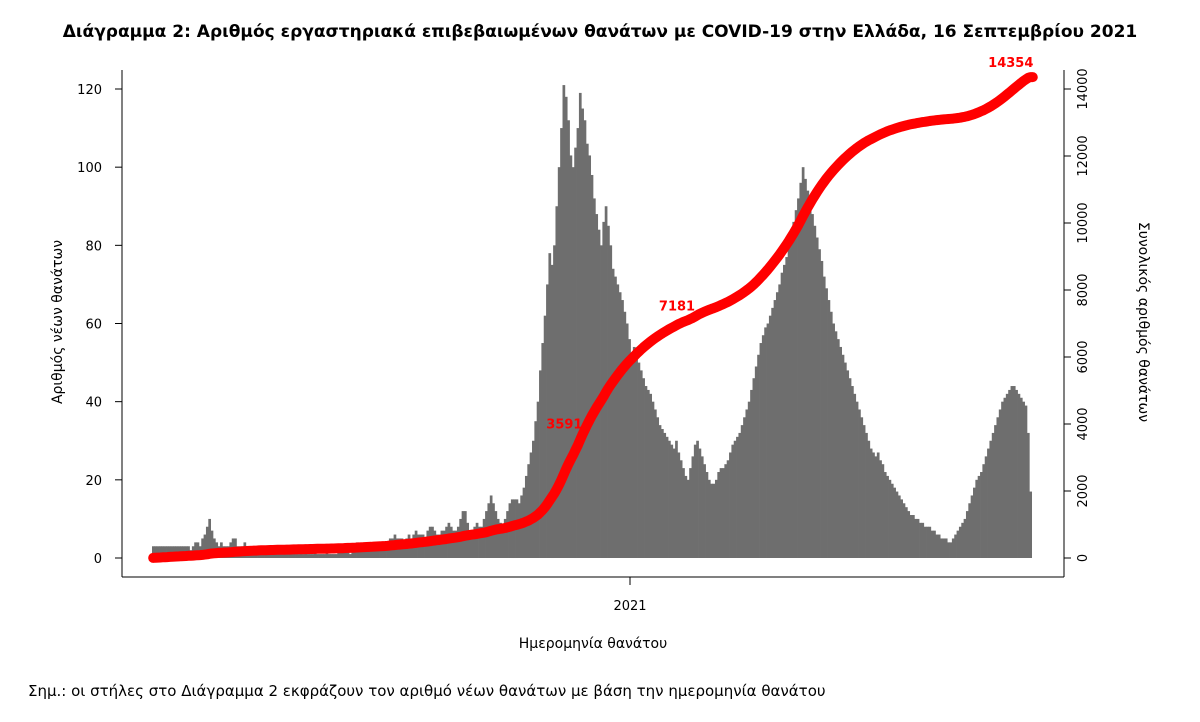 This screenshot has width=1200, height=722. Describe the element at coordinates (677, 307) in the screenshot. I see `line-annotation: 7181` at that location.